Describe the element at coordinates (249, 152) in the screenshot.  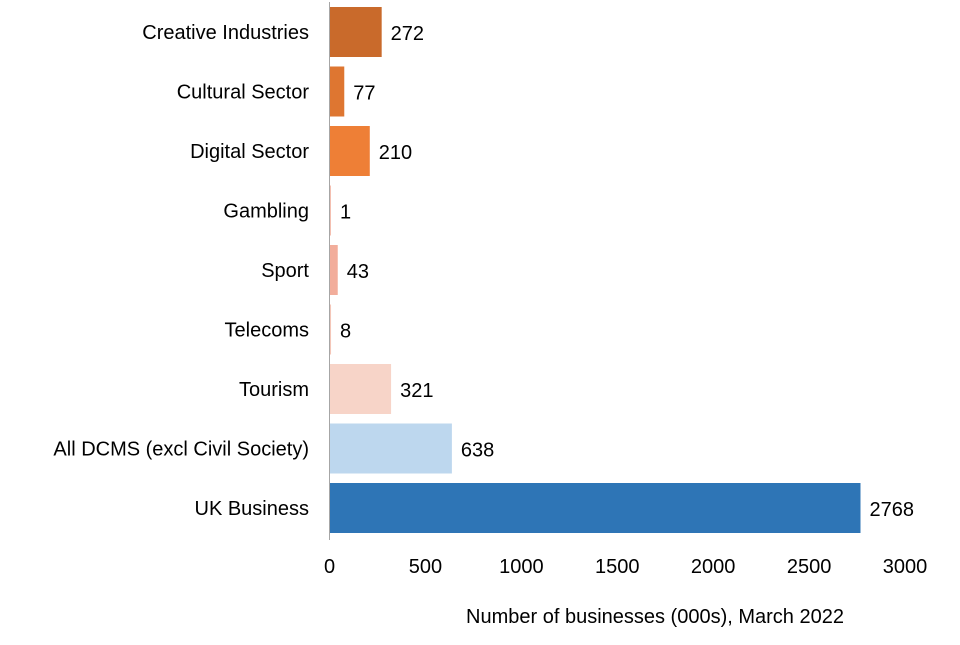
I see `category-label: Digital Sector` at that location.